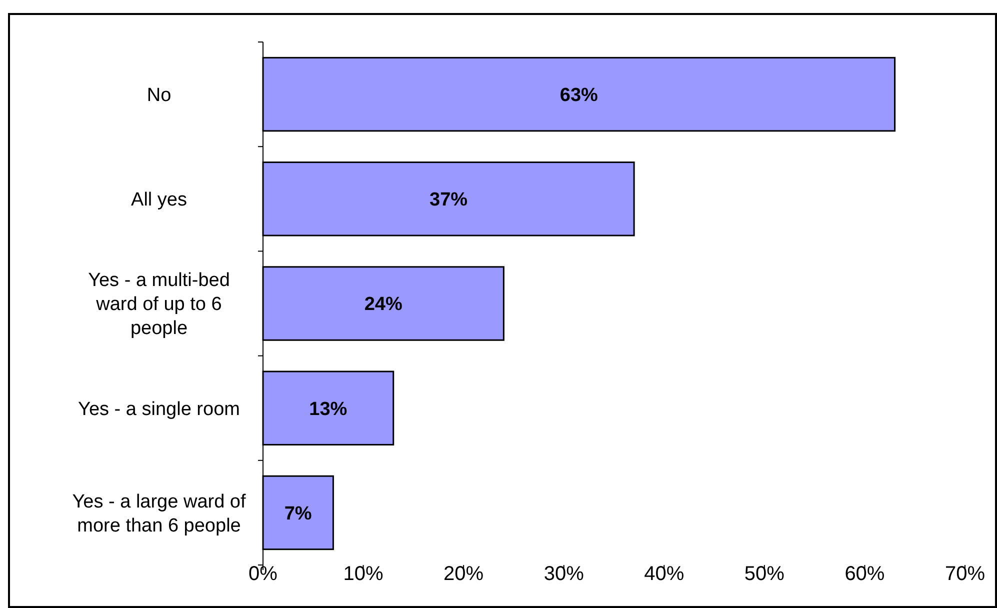 The height and width of the screenshot is (608, 997). What do you see at coordinates (383, 305) in the screenshot?
I see `data-label: 24%` at bounding box center [383, 305].